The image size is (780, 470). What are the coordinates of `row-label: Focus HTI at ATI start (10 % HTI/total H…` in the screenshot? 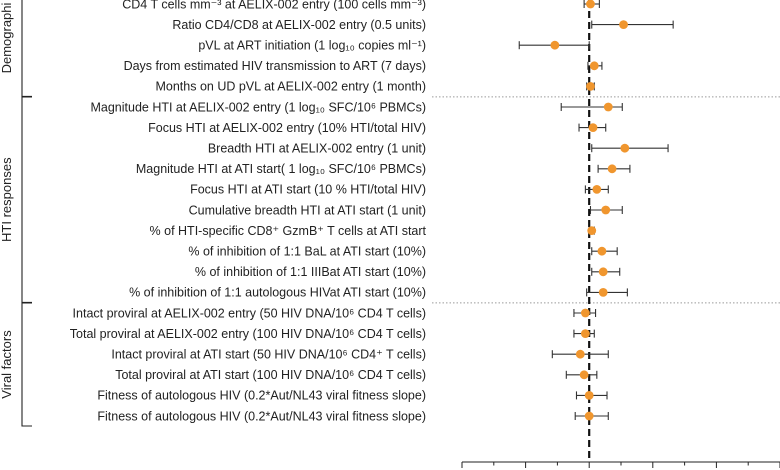 It's located at (308, 190).